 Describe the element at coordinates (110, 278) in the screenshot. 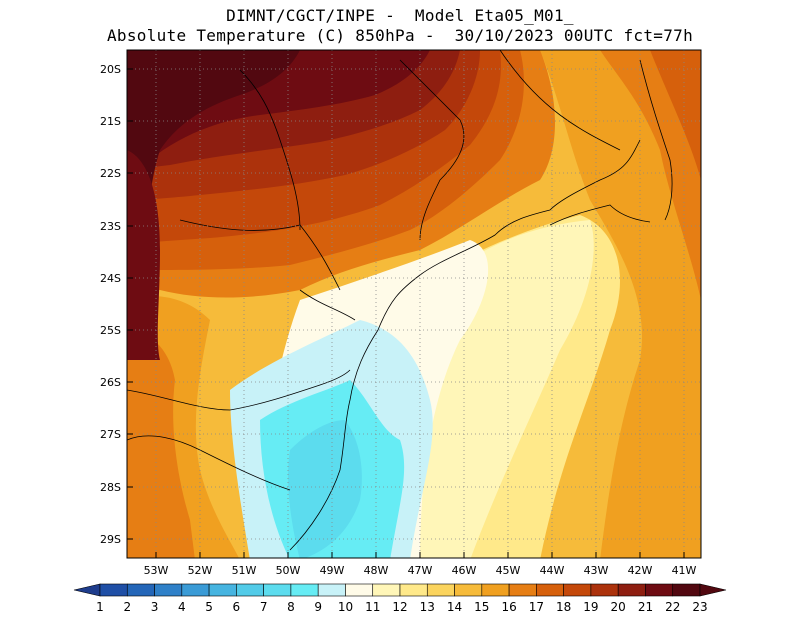

I see `lat-label: 24S` at that location.